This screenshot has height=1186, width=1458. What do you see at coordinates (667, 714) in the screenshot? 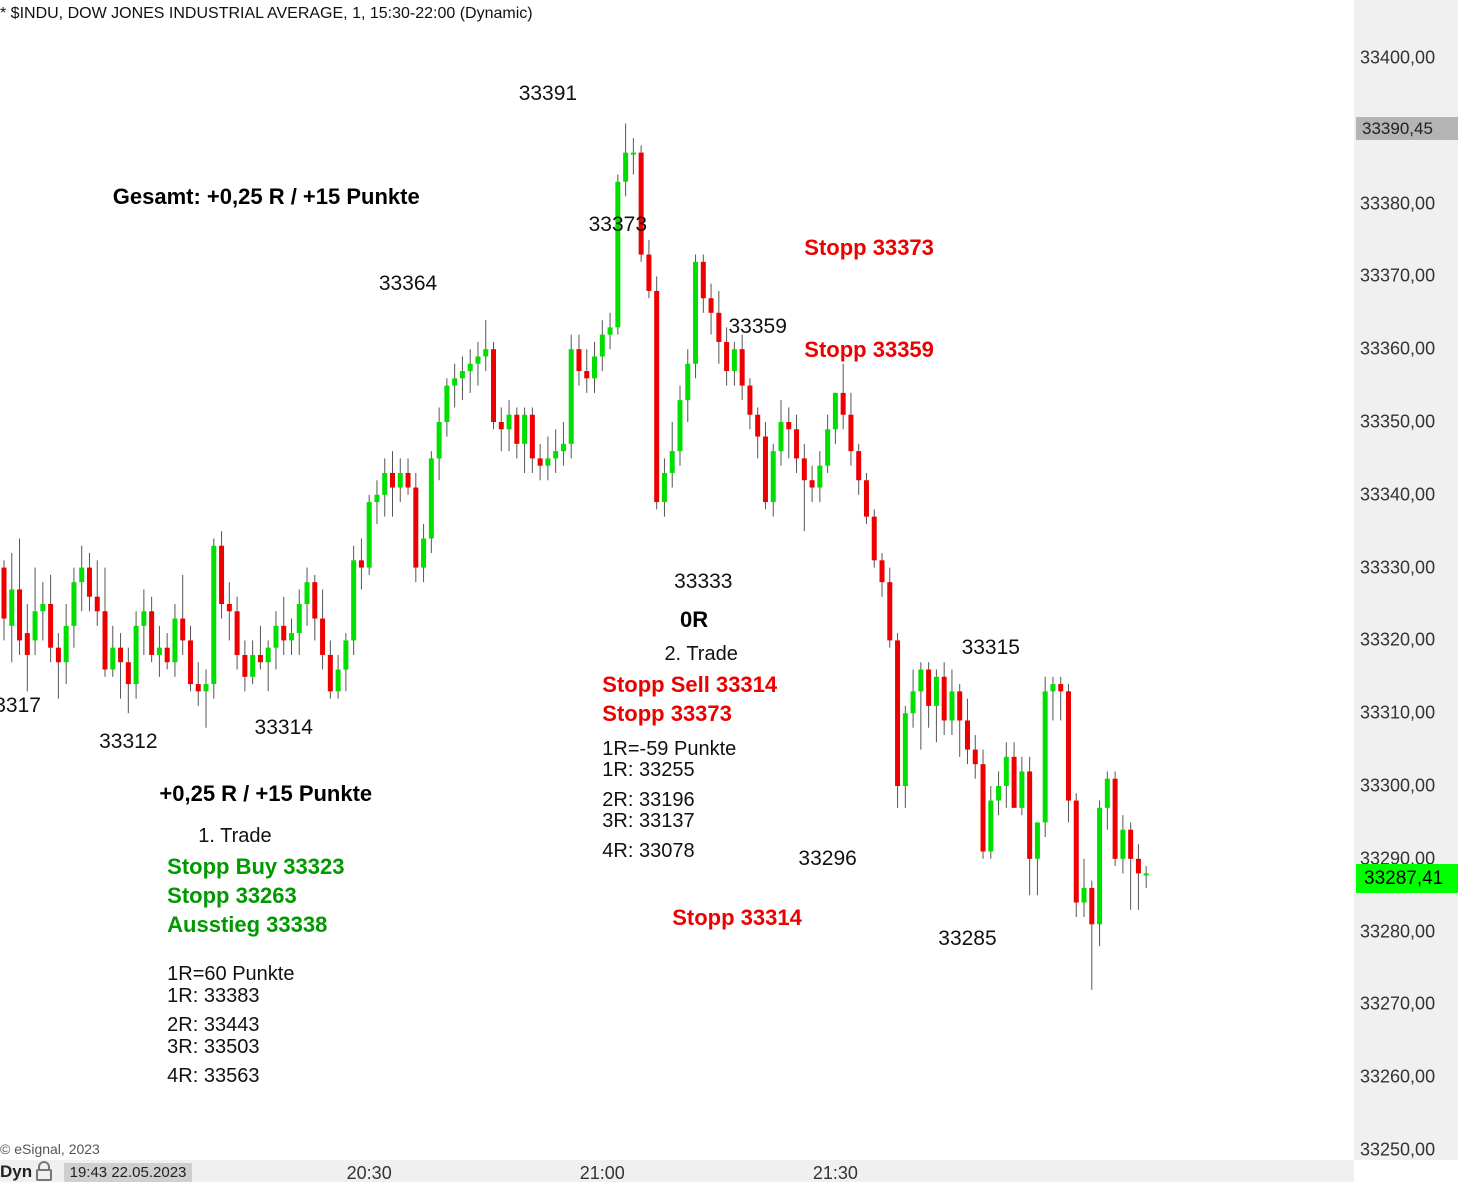
I see `chart-annotation: Stopp 33373` at bounding box center [667, 714].